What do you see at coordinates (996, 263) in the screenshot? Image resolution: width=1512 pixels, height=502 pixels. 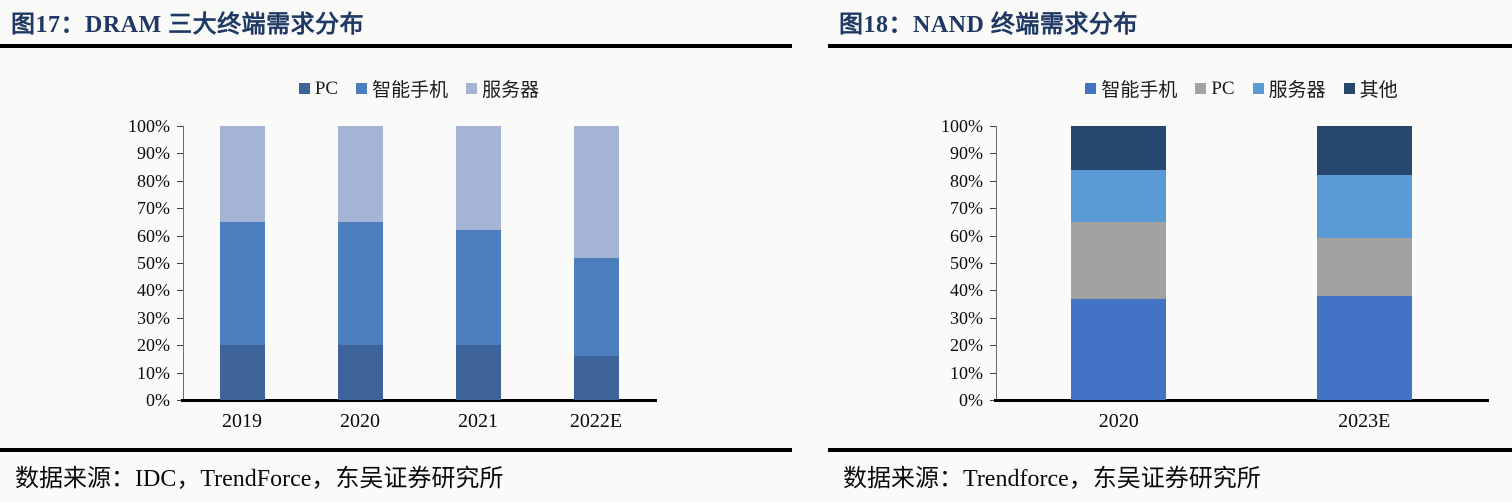 I see `y-axis-line` at bounding box center [996, 263].